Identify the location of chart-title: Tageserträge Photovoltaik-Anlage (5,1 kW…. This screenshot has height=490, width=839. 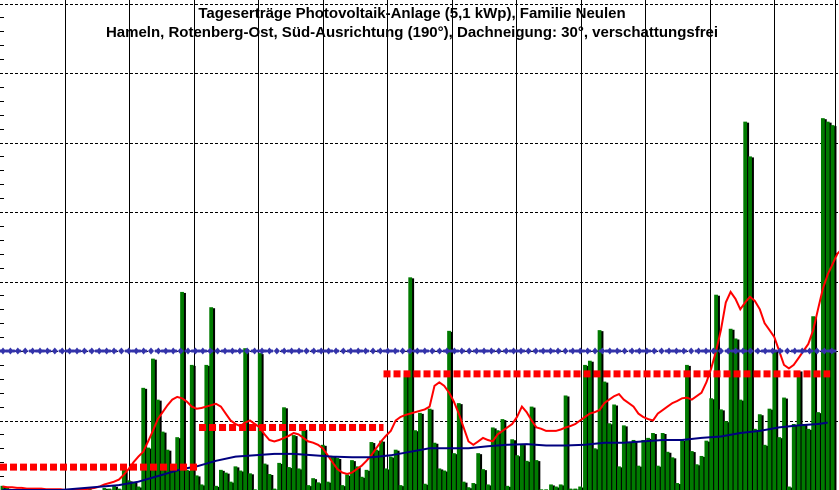
(411, 13).